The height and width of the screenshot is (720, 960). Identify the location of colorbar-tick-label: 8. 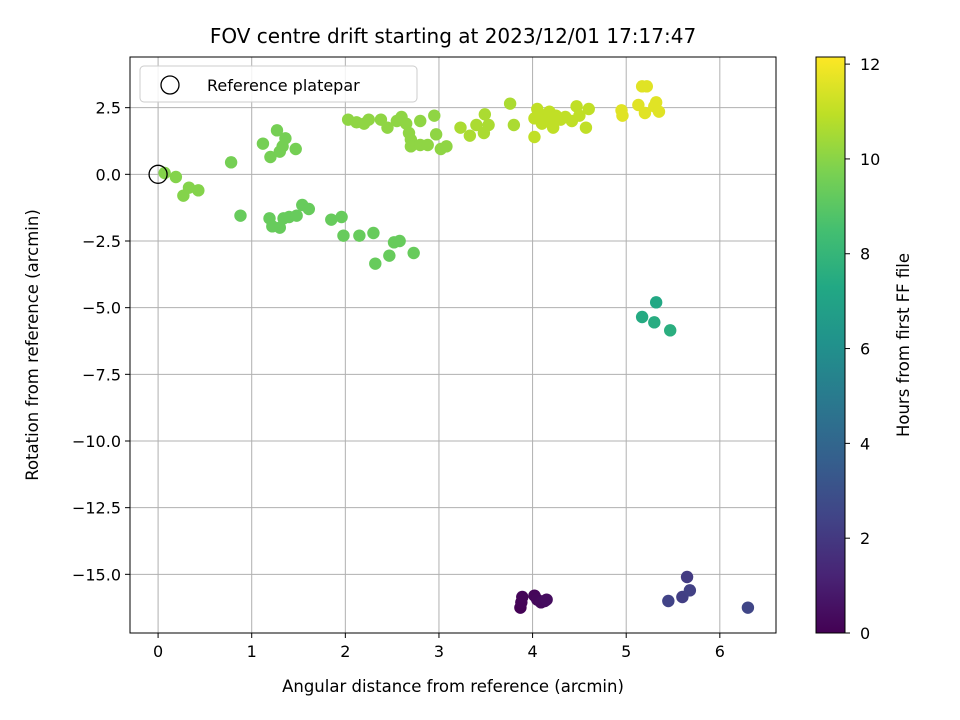
(865, 254).